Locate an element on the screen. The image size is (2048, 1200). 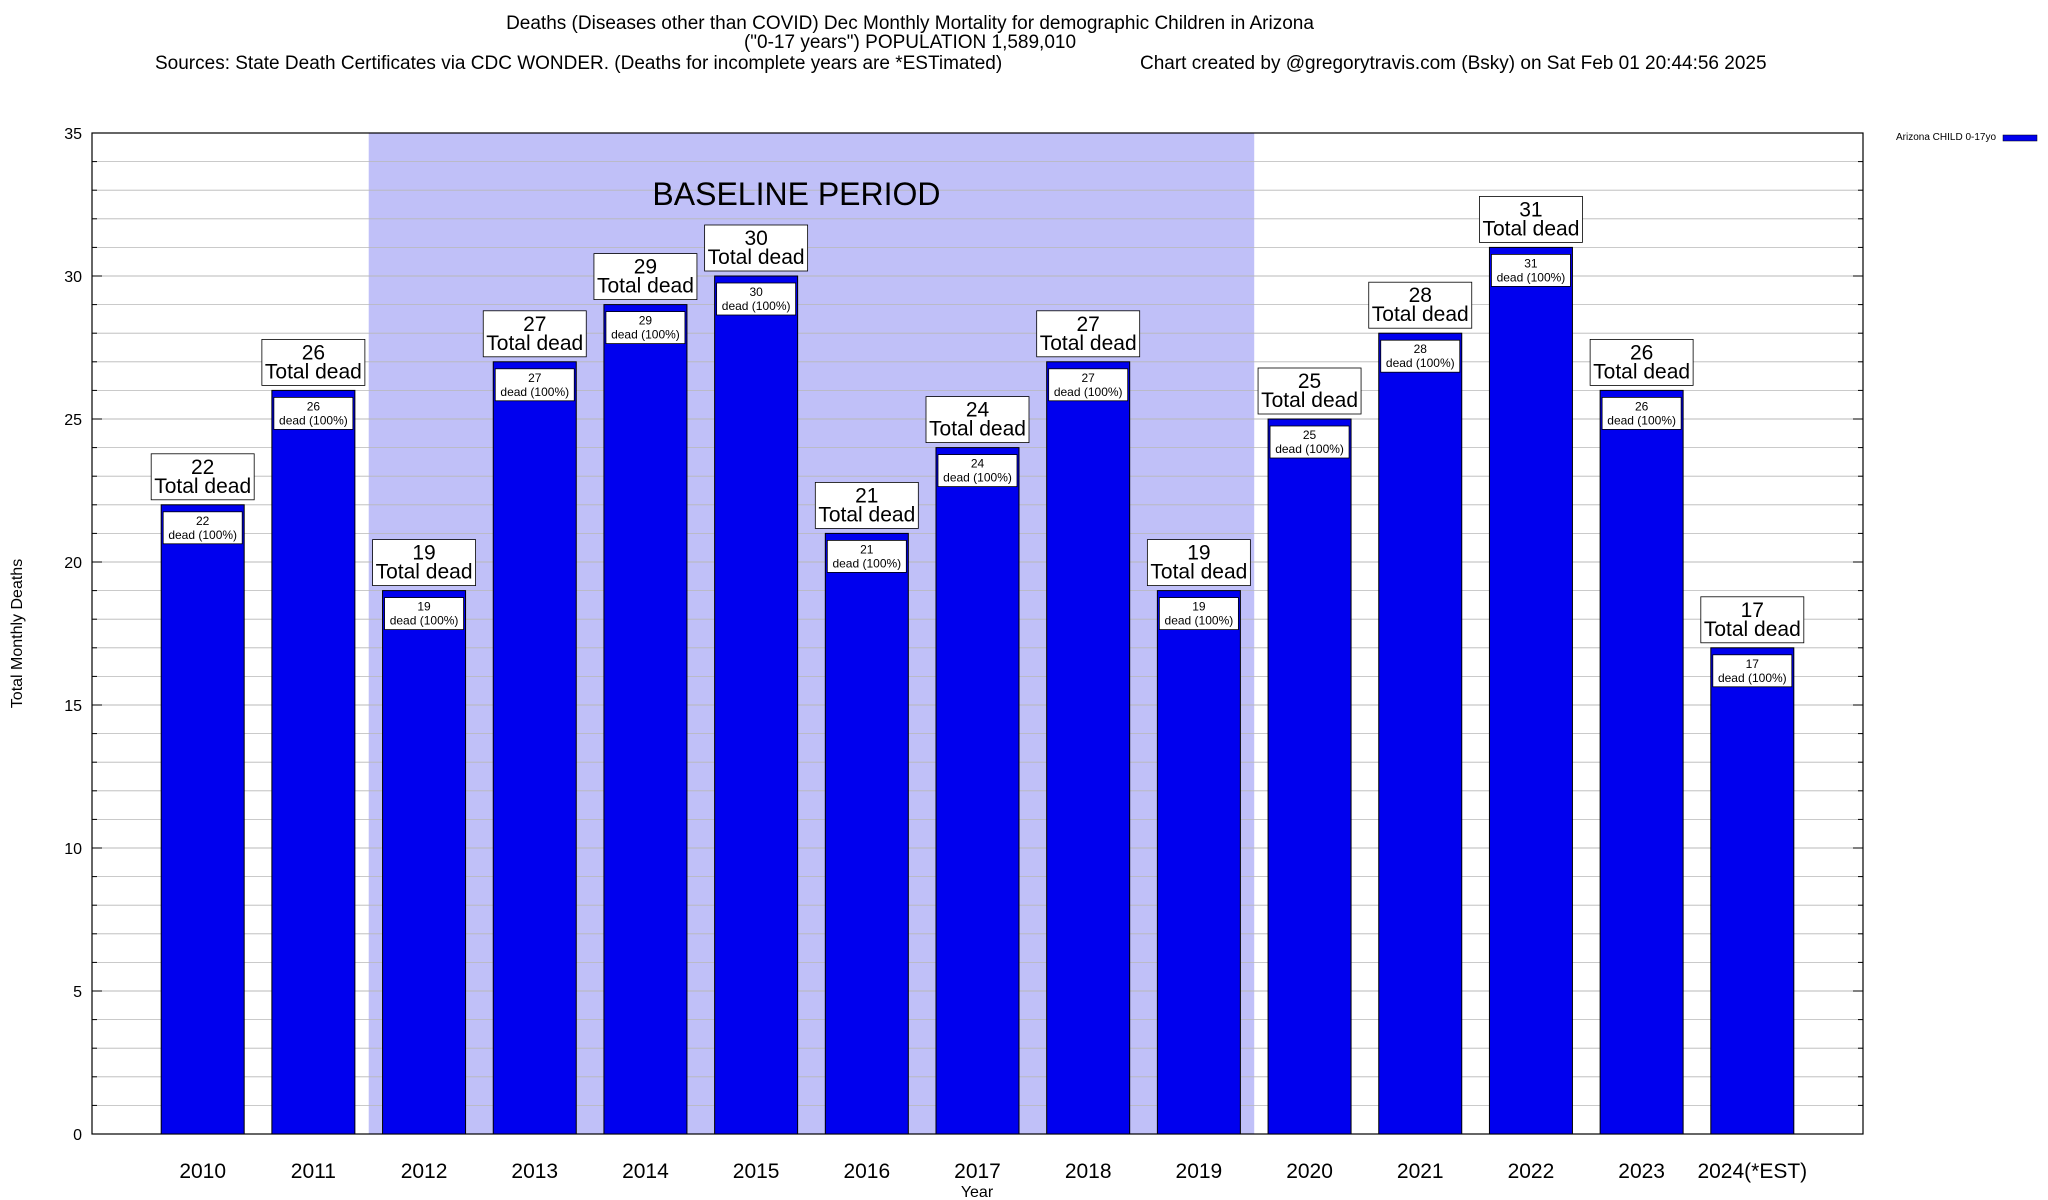
bar-total-value: 22 is located at coordinates (202, 467).